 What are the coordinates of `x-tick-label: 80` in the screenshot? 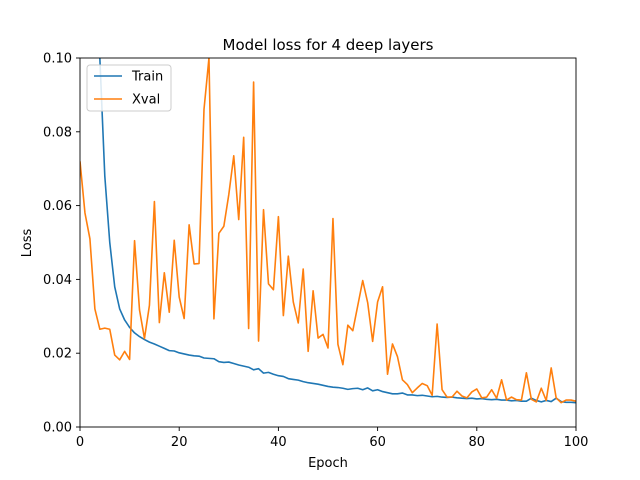 It's located at (477, 442).